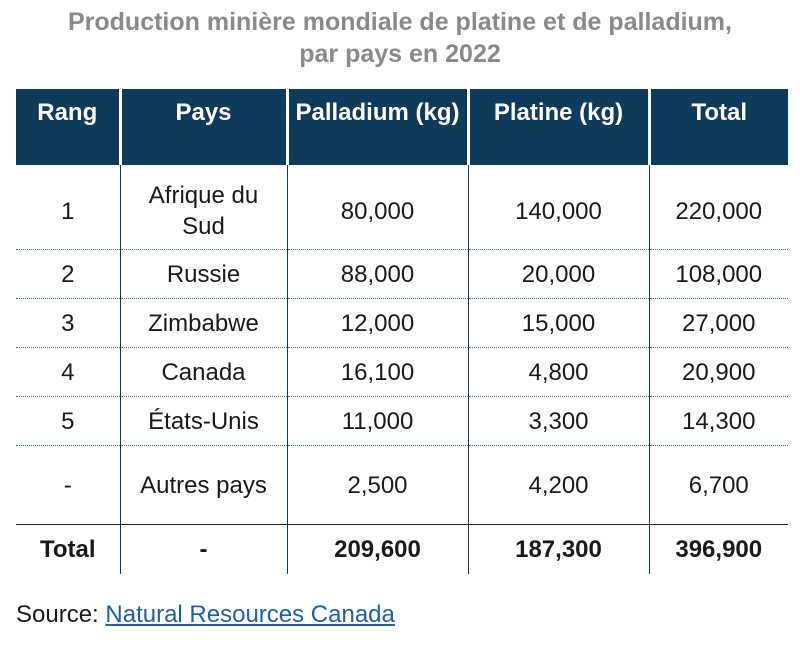  Describe the element at coordinates (718, 274) in the screenshot. I see `cell-total: 108,000` at that location.